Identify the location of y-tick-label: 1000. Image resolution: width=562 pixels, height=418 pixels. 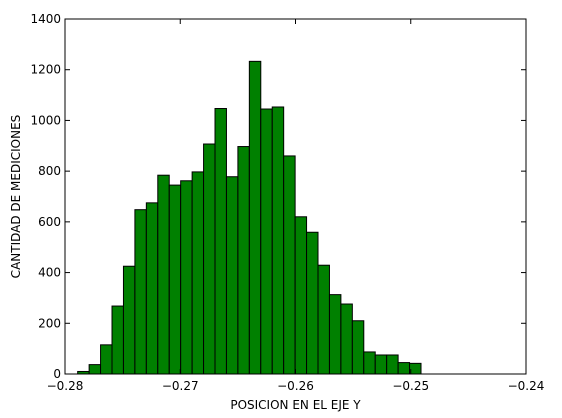
(45, 120).